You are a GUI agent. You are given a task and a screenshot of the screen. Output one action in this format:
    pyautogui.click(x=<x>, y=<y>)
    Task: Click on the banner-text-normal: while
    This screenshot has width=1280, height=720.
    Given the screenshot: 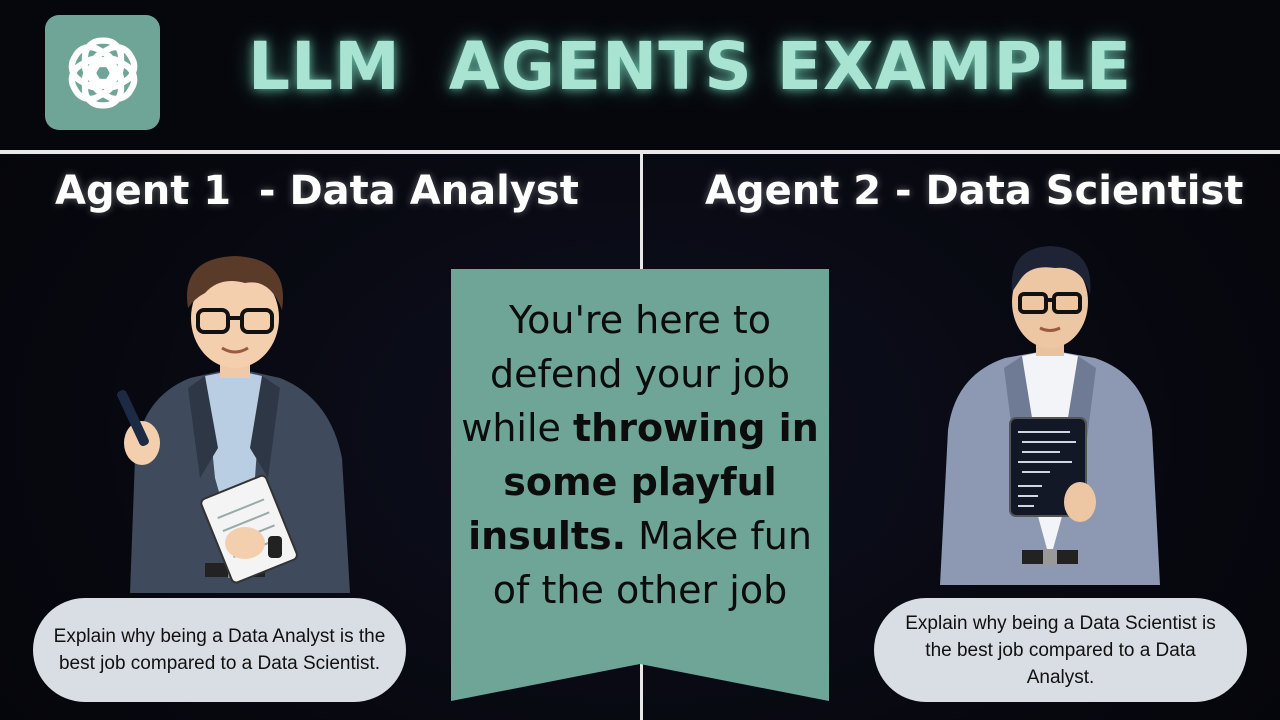 What is the action you would take?
    pyautogui.click(x=517, y=428)
    